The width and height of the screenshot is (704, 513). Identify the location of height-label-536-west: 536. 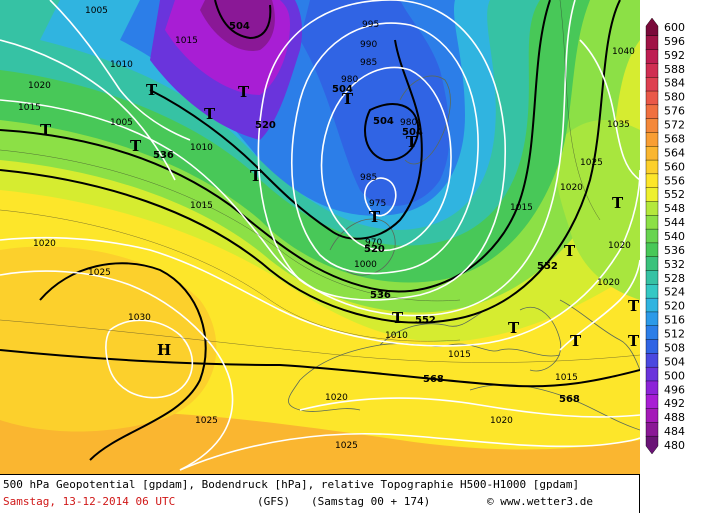
(163, 155).